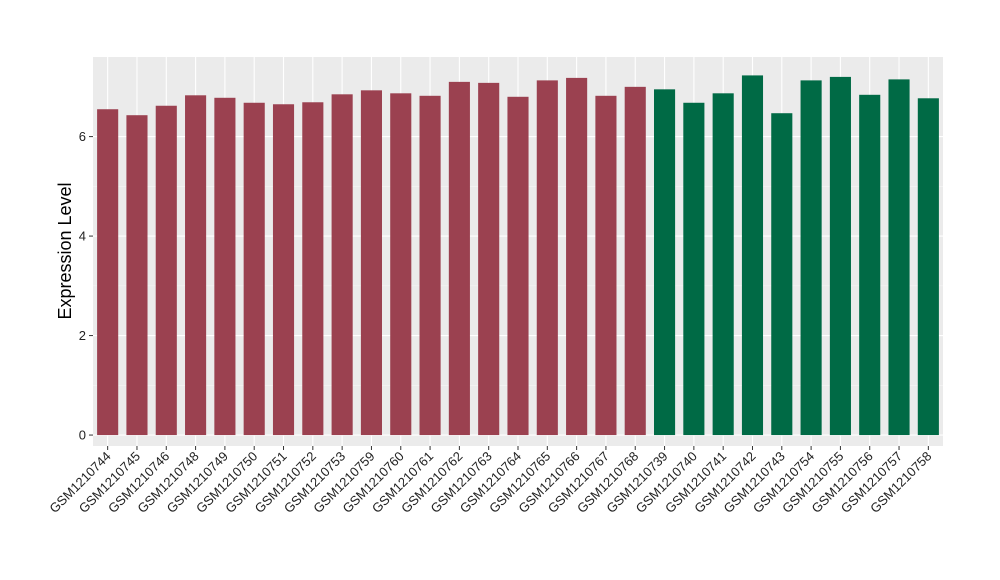 The image size is (1000, 580). What do you see at coordinates (459, 258) in the screenshot?
I see `bar-GSM1210762` at bounding box center [459, 258].